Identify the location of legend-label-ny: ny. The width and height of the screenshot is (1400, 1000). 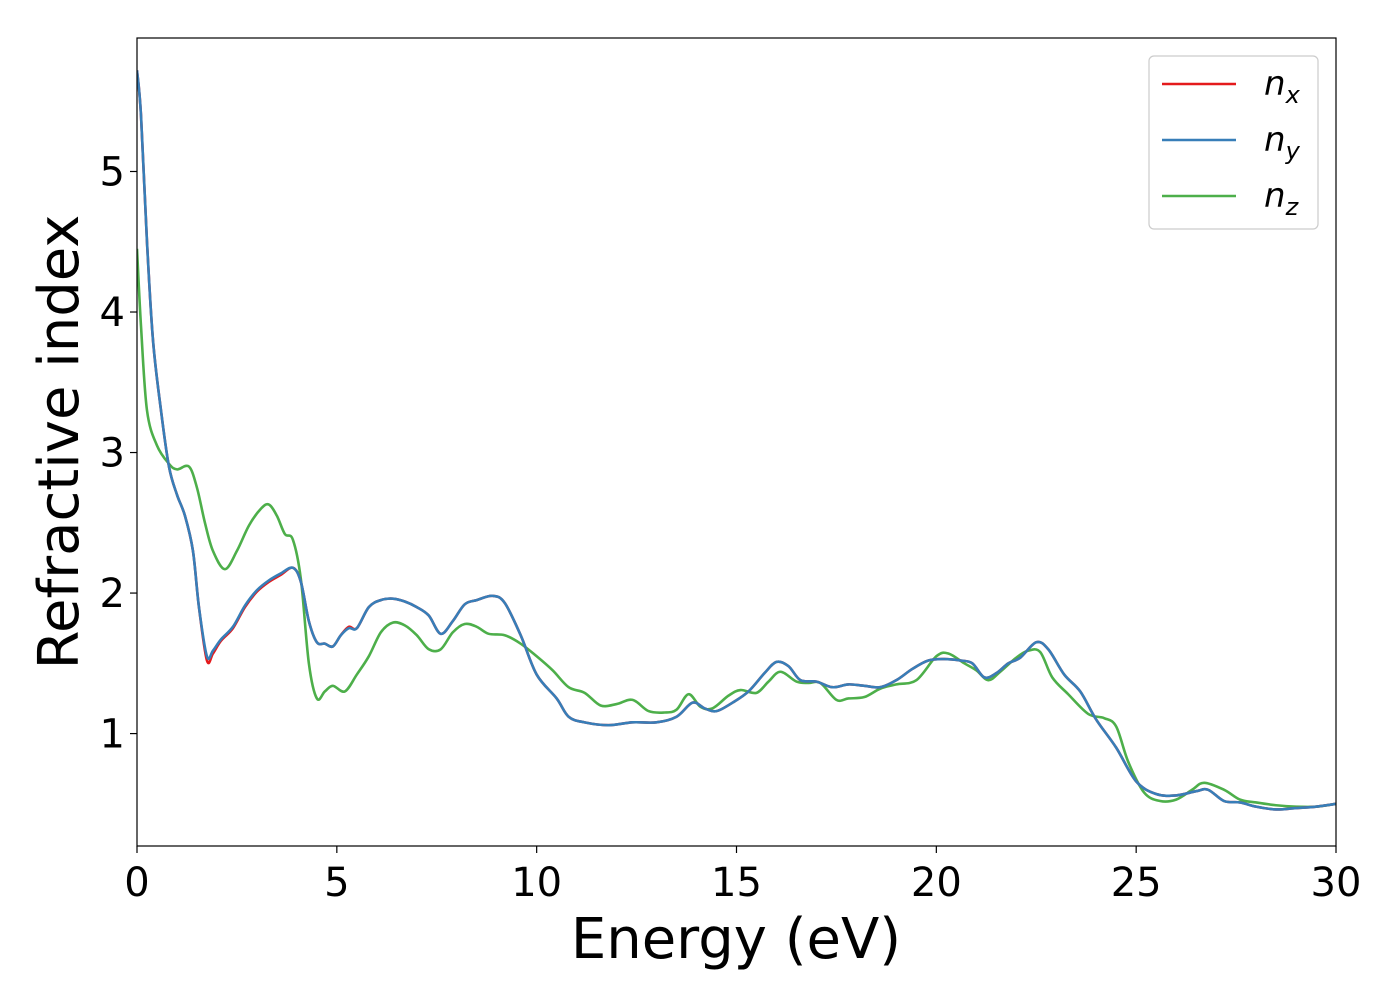
(1282, 142).